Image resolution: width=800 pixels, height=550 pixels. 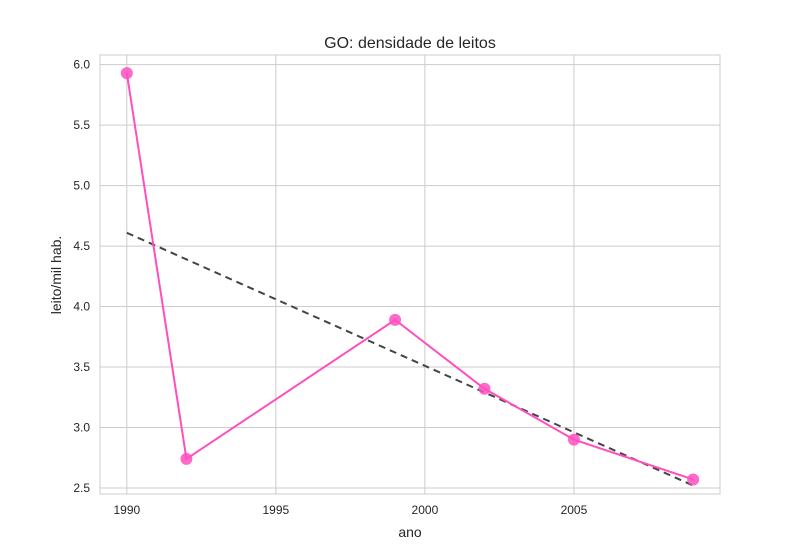 What do you see at coordinates (81, 307) in the screenshot?
I see `y-tick-label: 4.0` at bounding box center [81, 307].